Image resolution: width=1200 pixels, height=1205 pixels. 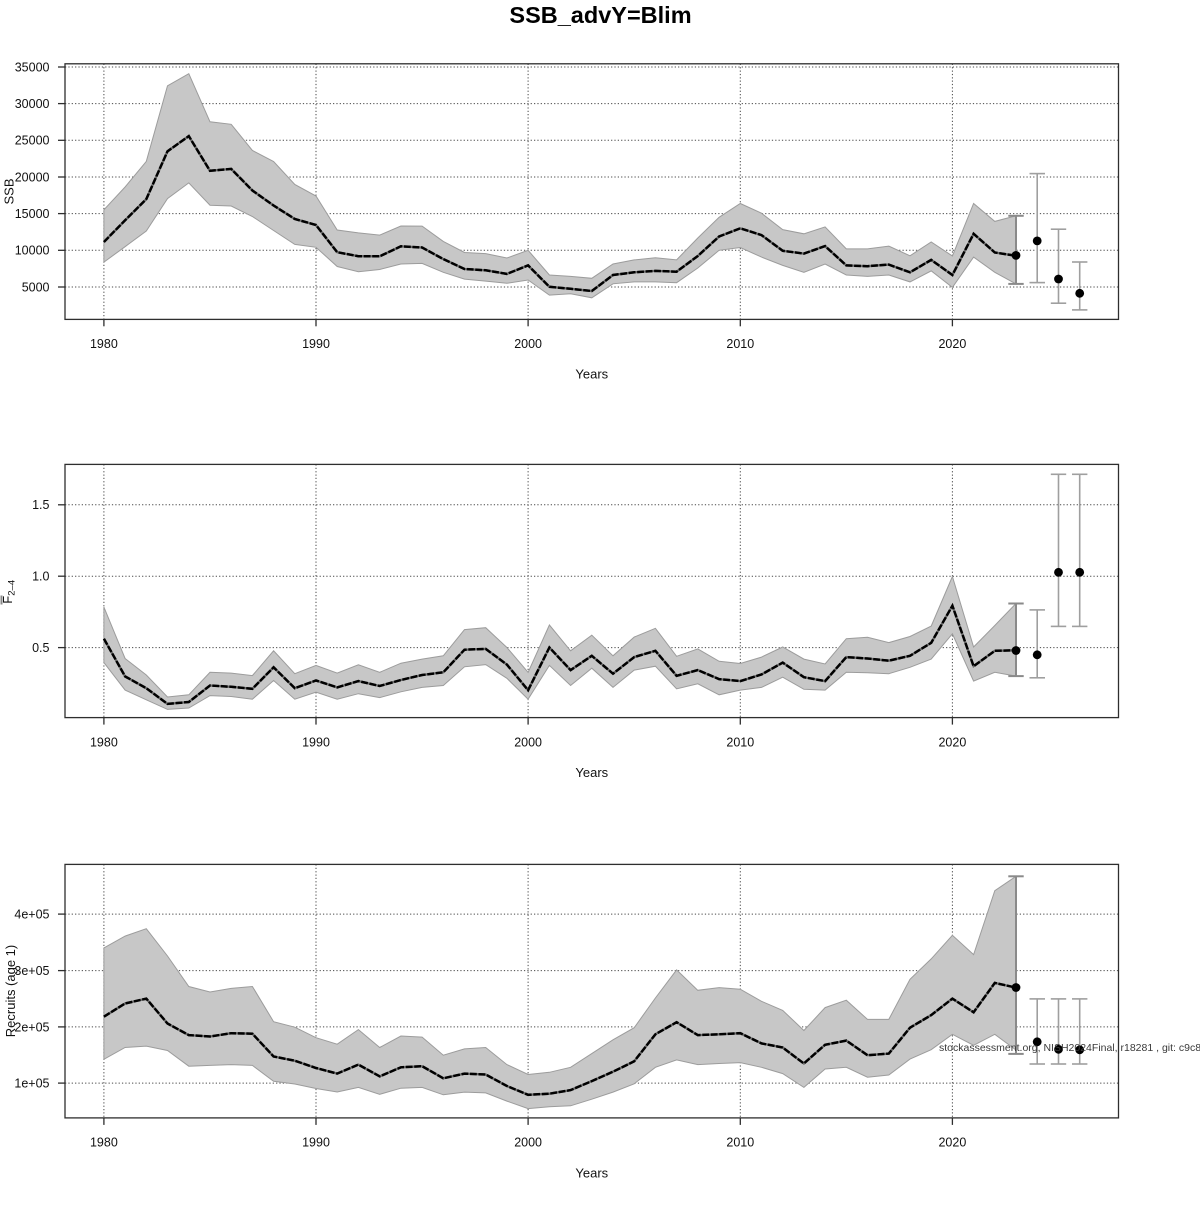 I want to click on svg-text: 30000, so click(x=32, y=104).